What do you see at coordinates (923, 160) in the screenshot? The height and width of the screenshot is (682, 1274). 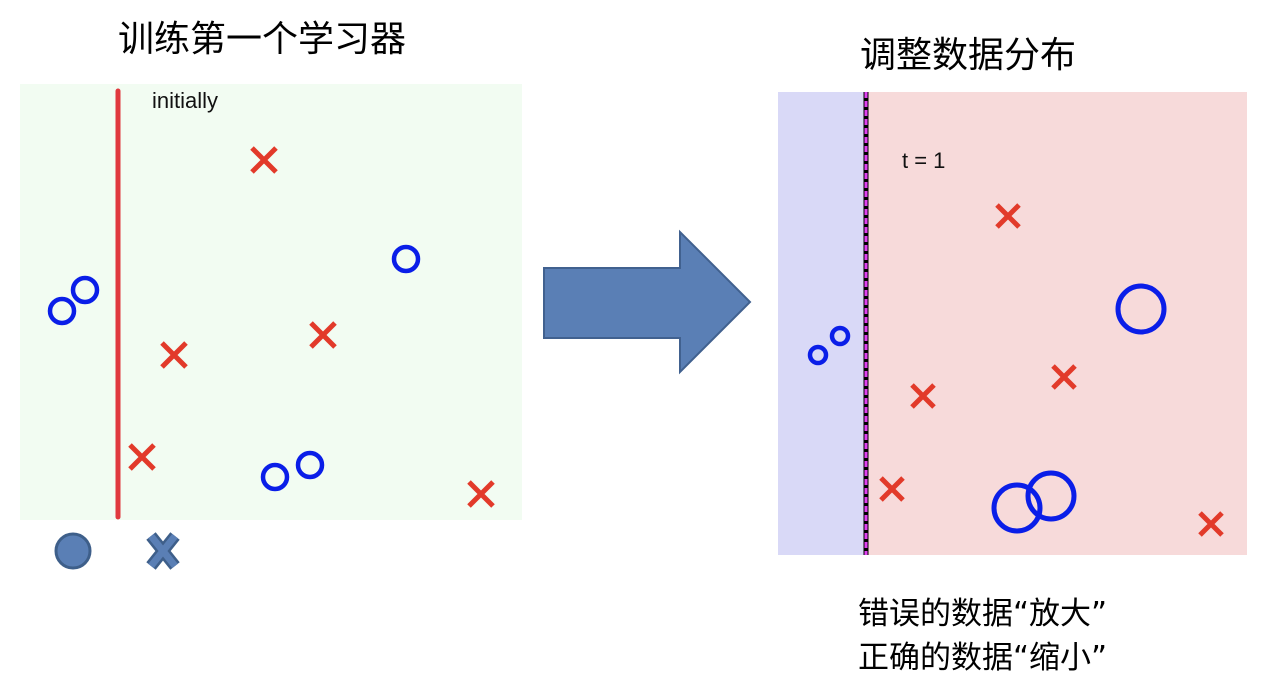 I see `iteration-label: t = 1` at bounding box center [923, 160].